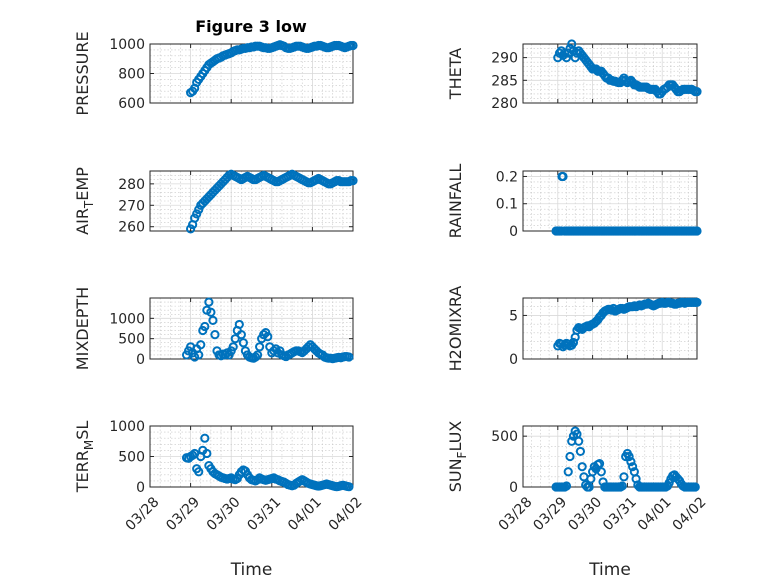 The height and width of the screenshot is (583, 778). I want to click on y-axis-label: MIXDEPTH, so click(82, 328).